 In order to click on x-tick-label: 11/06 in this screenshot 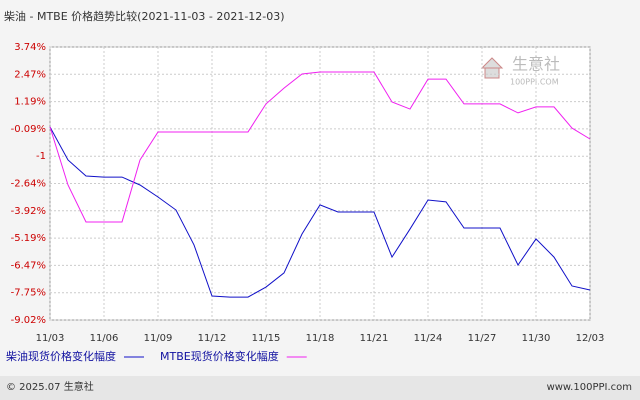, I will do `click(104, 338)`.